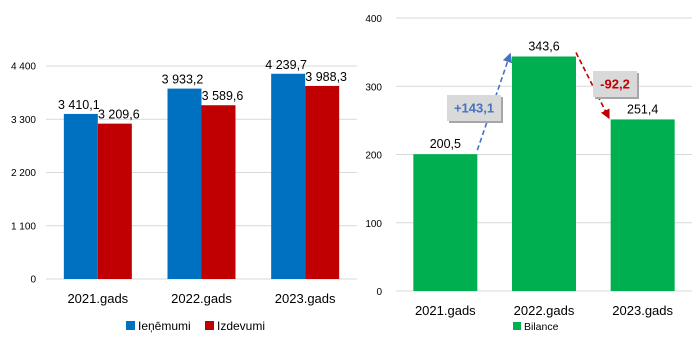  What do you see at coordinates (23, 67) in the screenshot?
I see `y-tick-label: 4 400` at bounding box center [23, 67].